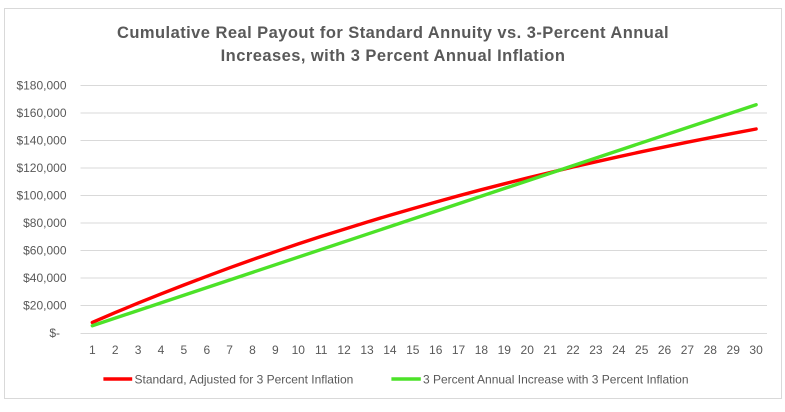 Image resolution: width=785 pixels, height=412 pixels. I want to click on svg-text: 11, so click(321, 350).